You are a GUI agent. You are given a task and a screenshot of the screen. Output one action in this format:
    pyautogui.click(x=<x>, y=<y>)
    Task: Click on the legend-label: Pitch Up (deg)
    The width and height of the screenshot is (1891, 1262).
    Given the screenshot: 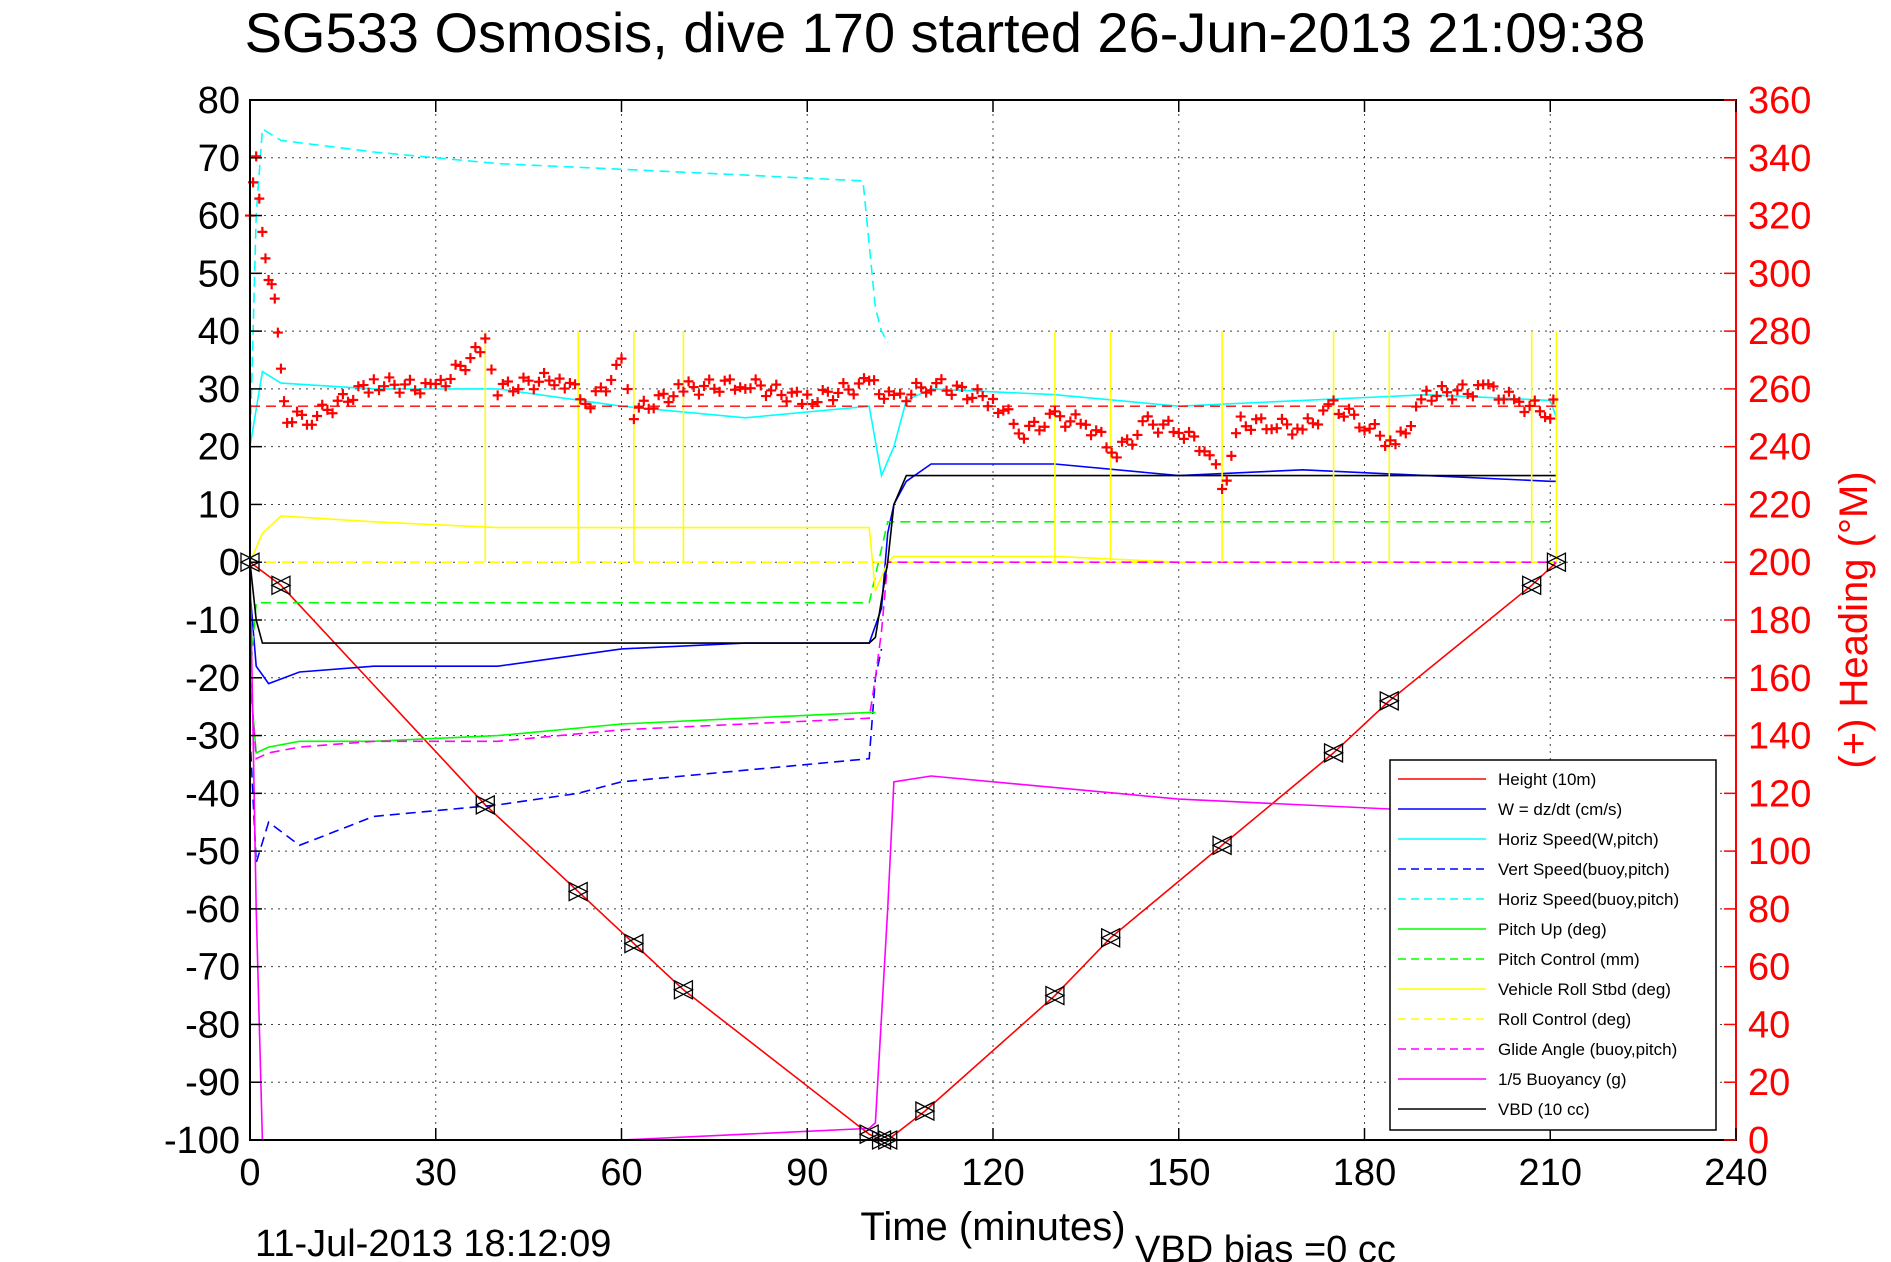 What is the action you would take?
    pyautogui.click(x=1552, y=929)
    